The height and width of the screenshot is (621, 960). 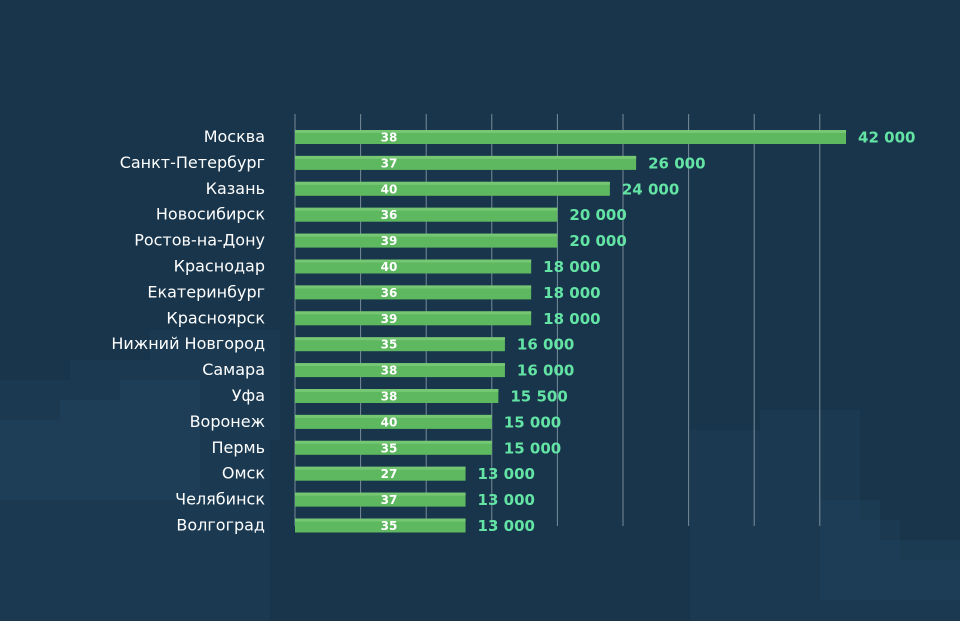 I want to click on category-label: Нижний Новгород, so click(x=188, y=343).